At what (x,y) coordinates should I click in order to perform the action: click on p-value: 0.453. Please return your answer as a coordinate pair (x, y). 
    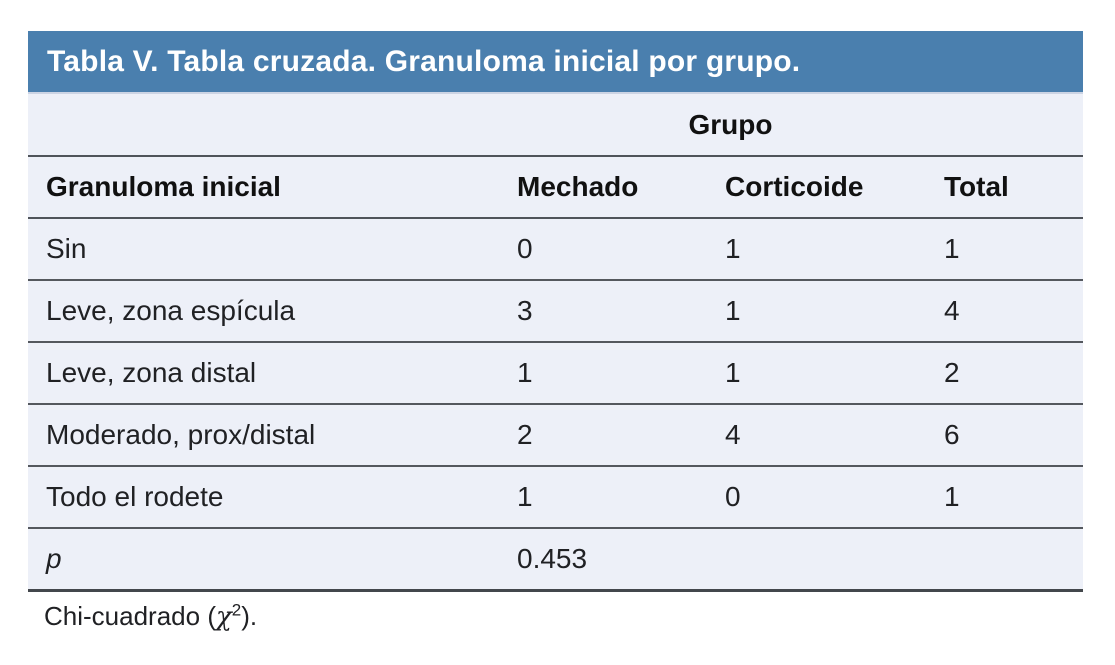
    Looking at the image, I should click on (552, 558).